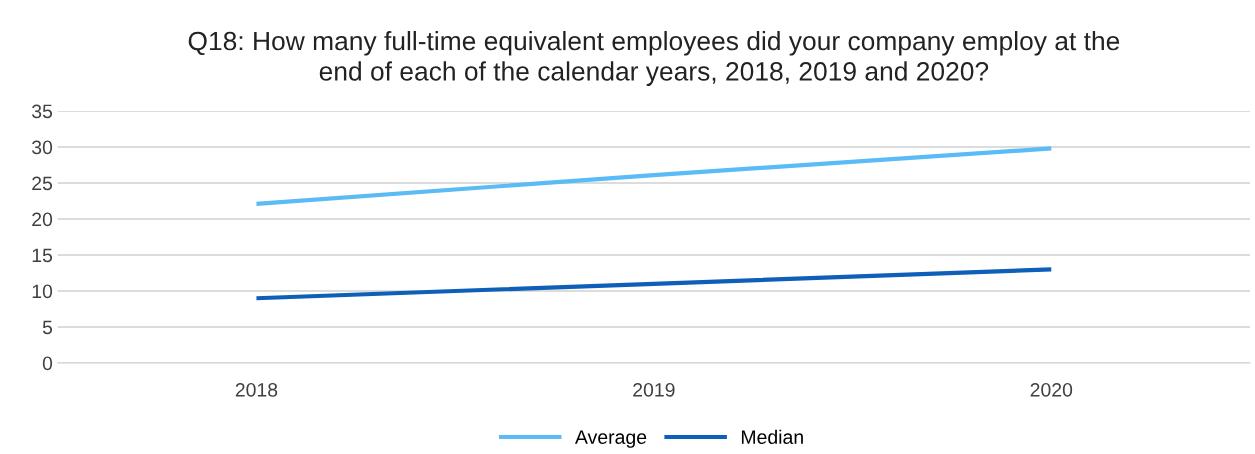 Image resolution: width=1255 pixels, height=454 pixels. Describe the element at coordinates (42, 255) in the screenshot. I see `y-tick-label: 15` at that location.